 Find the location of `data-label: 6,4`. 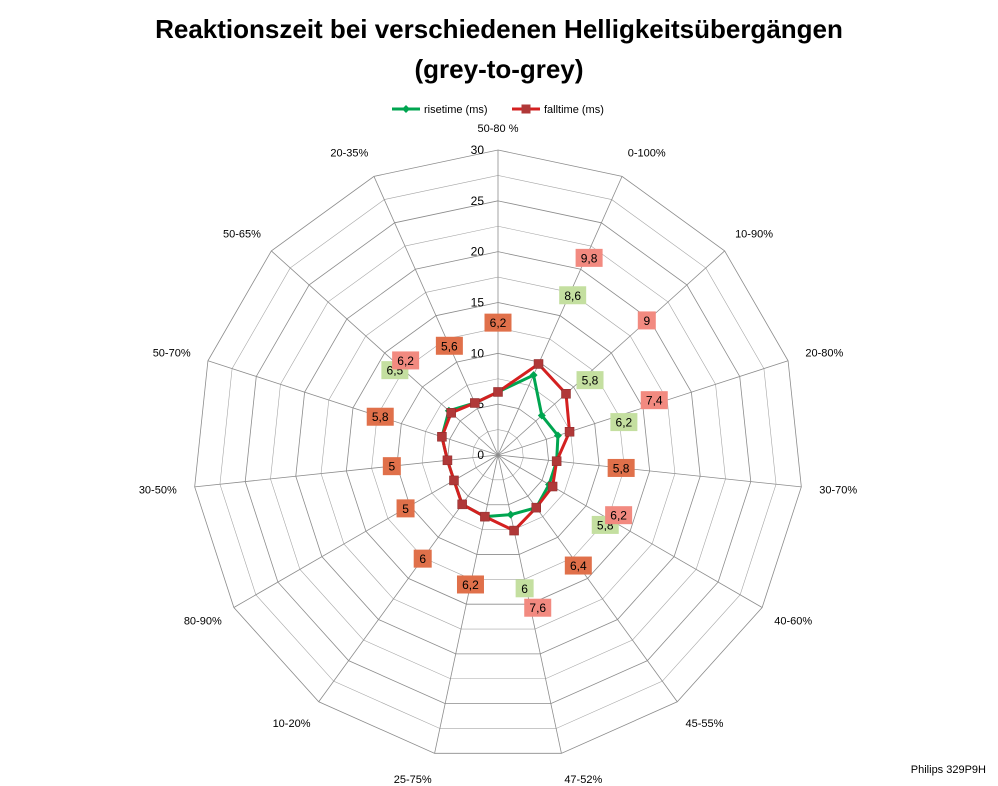

data-label: 6,4 is located at coordinates (578, 566).